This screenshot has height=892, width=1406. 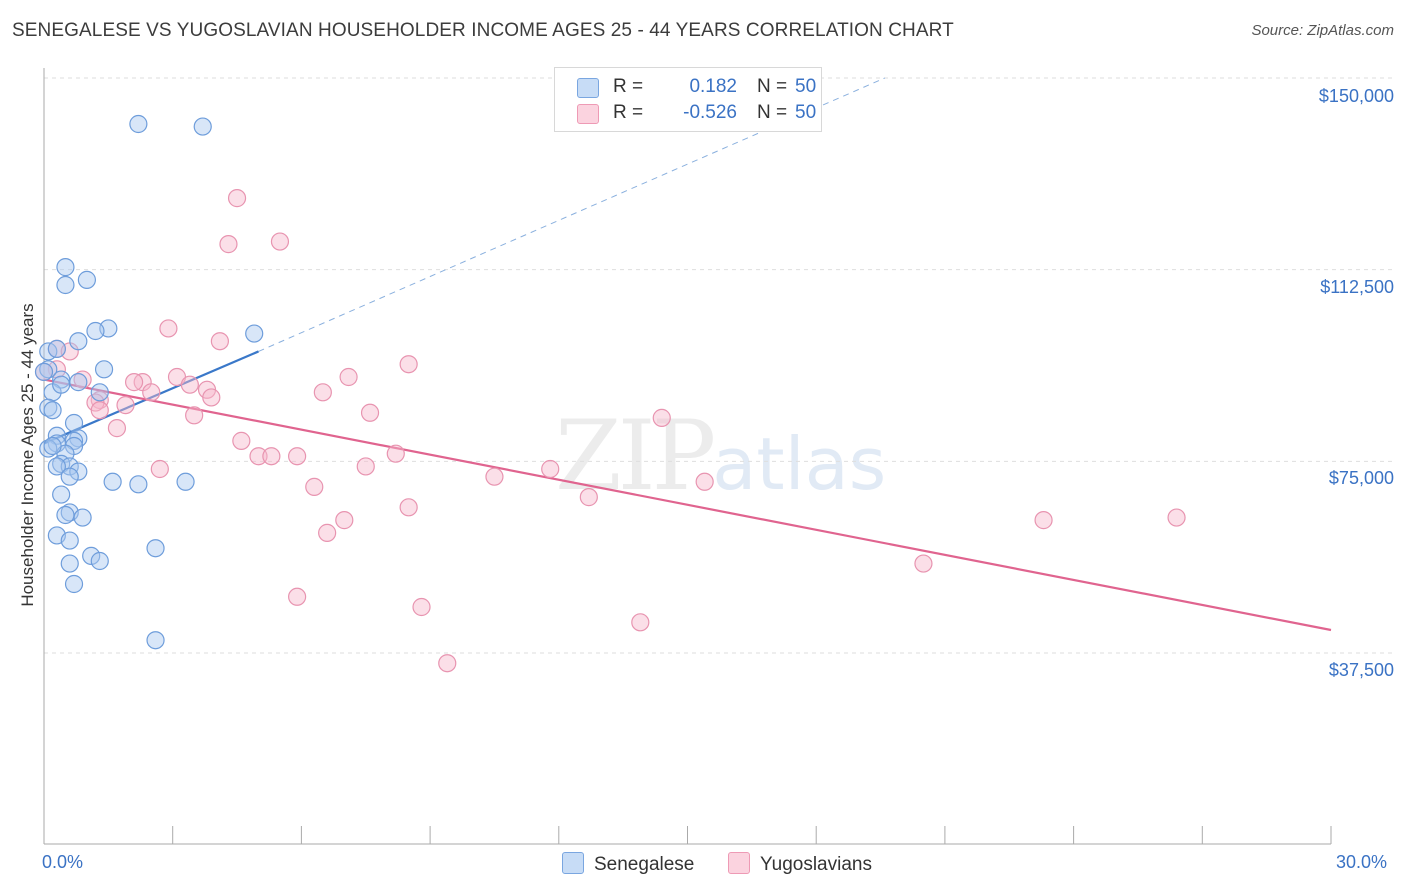 What do you see at coordinates (1356, 96) in the screenshot?
I see `y-tick-label-150000: $150,000` at bounding box center [1356, 96].